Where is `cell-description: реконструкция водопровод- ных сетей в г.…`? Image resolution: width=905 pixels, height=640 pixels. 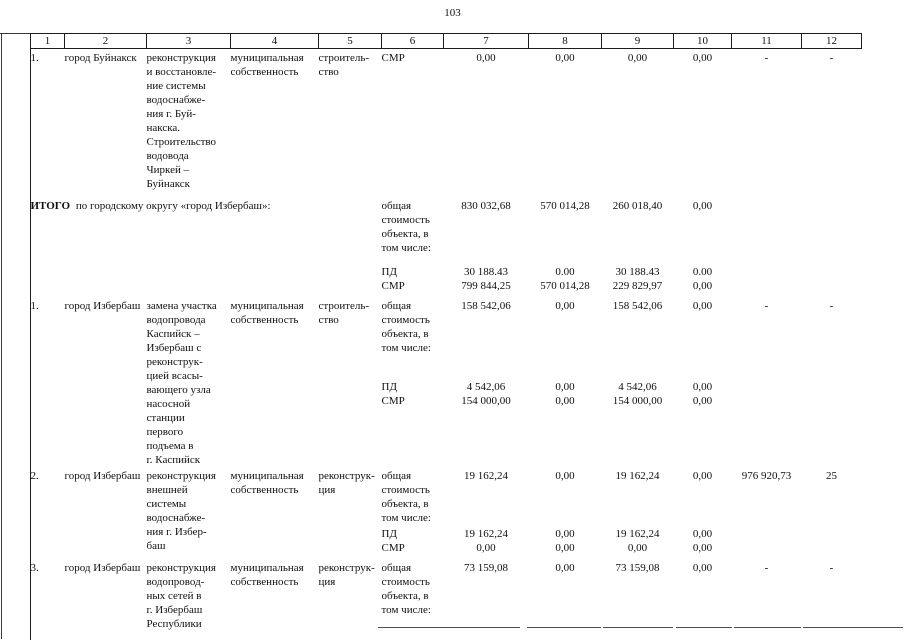
cell-description: реконструкция водопровод- ных сетей в г.… is located at coordinates (181, 595).